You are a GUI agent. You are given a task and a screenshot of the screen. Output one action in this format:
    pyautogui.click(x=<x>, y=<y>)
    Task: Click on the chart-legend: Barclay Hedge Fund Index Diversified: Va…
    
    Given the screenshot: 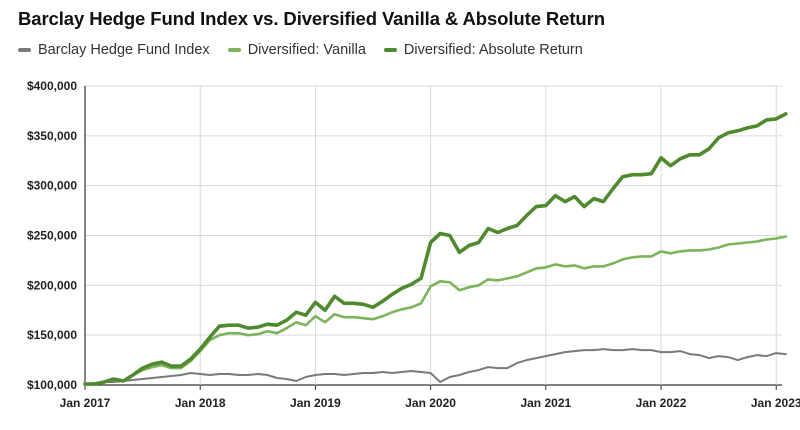 What is the action you would take?
    pyautogui.click(x=309, y=50)
    